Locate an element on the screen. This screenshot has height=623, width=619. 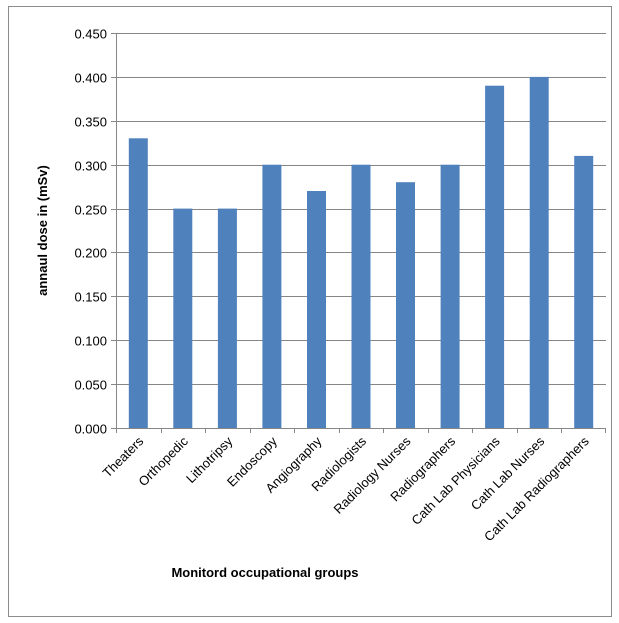
y-tick-label: 0.000 is located at coordinates (90, 429).